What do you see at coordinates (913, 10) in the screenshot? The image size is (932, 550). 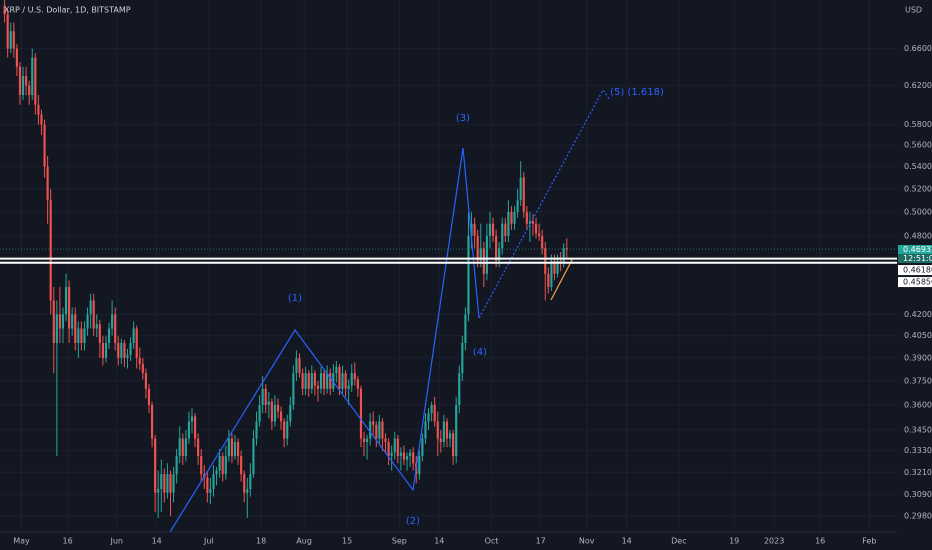 I see `currency-label: USD` at bounding box center [913, 10].